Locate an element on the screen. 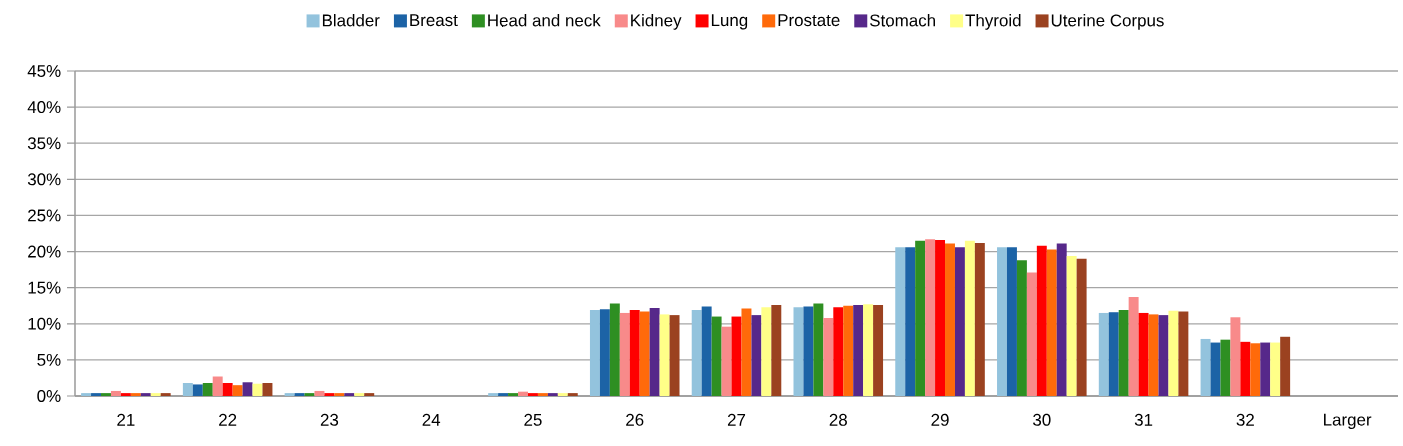 Image resolution: width=1403 pixels, height=446 pixels. x-tick-label: 23 is located at coordinates (329, 419).